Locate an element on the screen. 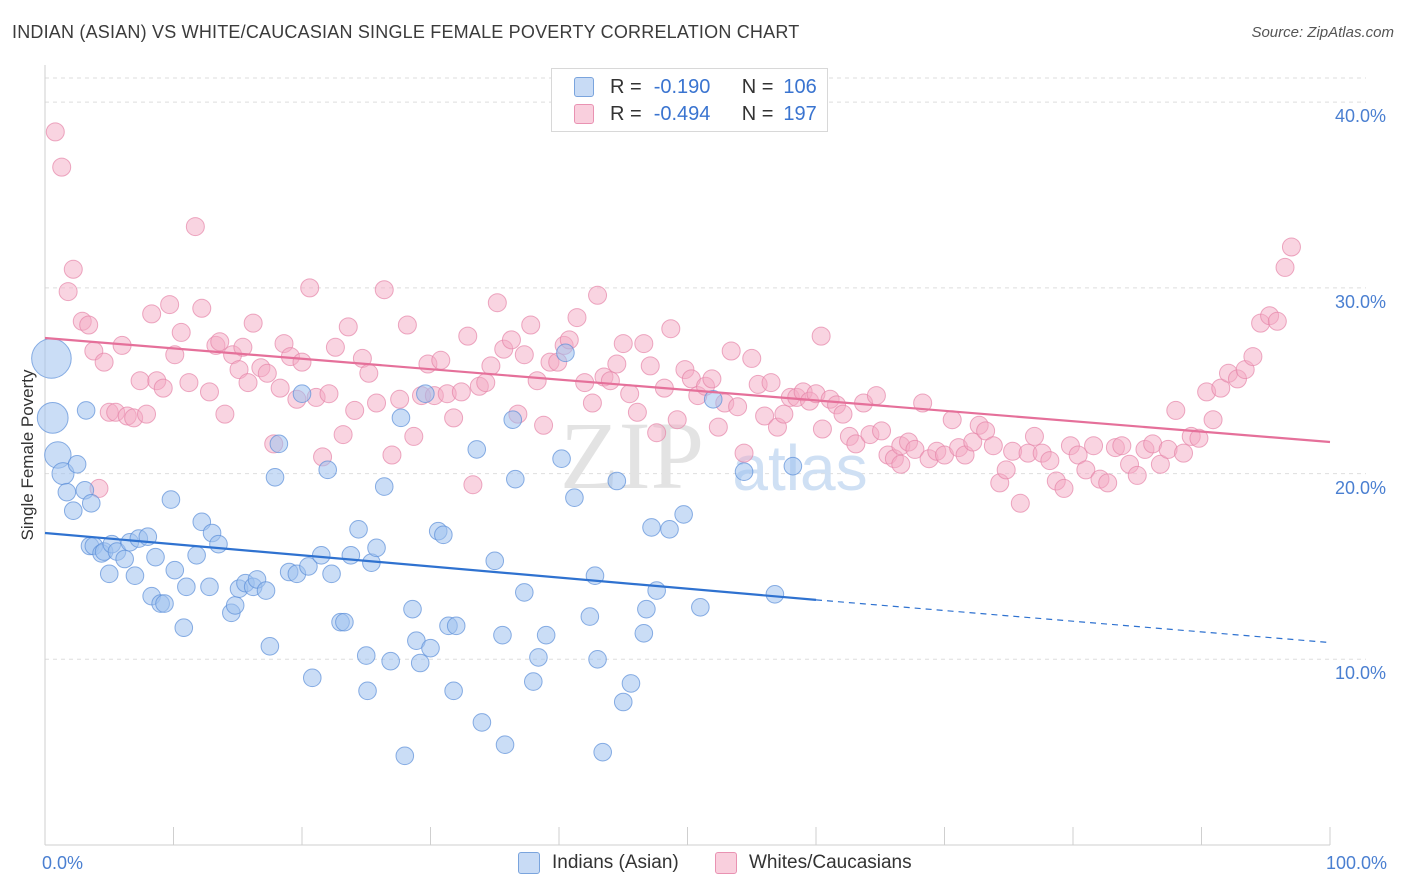  correlation-legend: R = -0.190 N = 106 R = -0.494 N = 197 is located at coordinates (689, 100).